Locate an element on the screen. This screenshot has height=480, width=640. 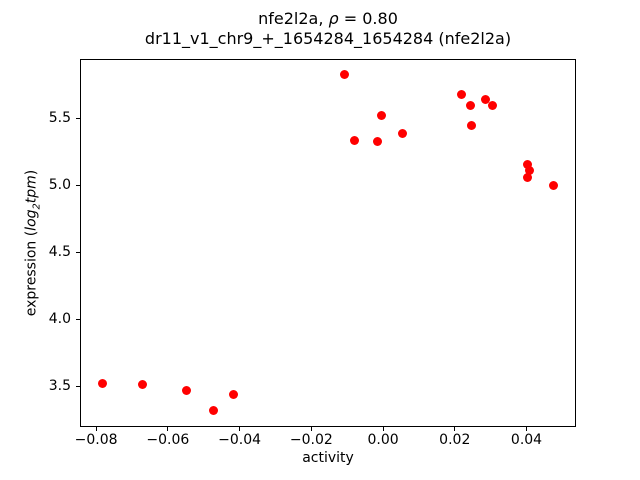
y-tick-label: 4.0 is located at coordinates (59, 318).